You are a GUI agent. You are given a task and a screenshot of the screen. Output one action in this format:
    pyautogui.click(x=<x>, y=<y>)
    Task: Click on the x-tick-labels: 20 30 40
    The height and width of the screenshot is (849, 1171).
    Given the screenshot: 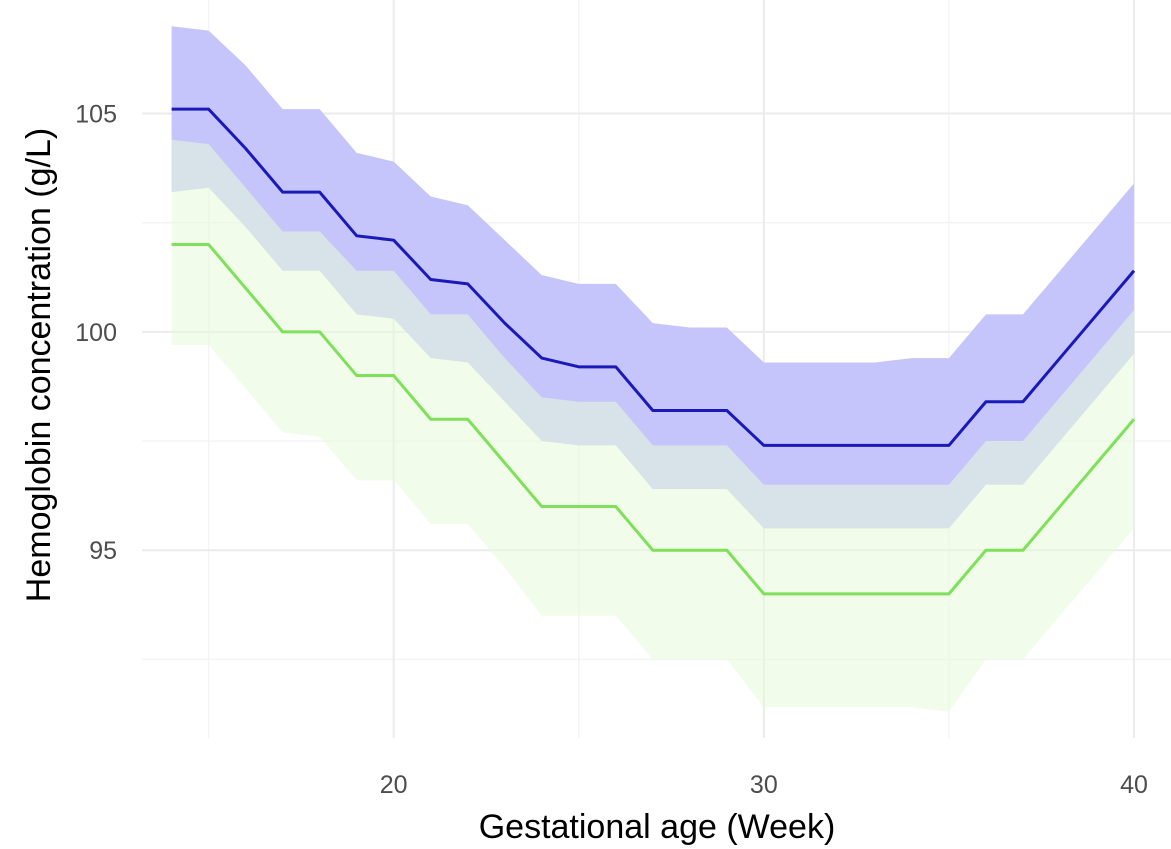 What is the action you would take?
    pyautogui.click(x=764, y=785)
    